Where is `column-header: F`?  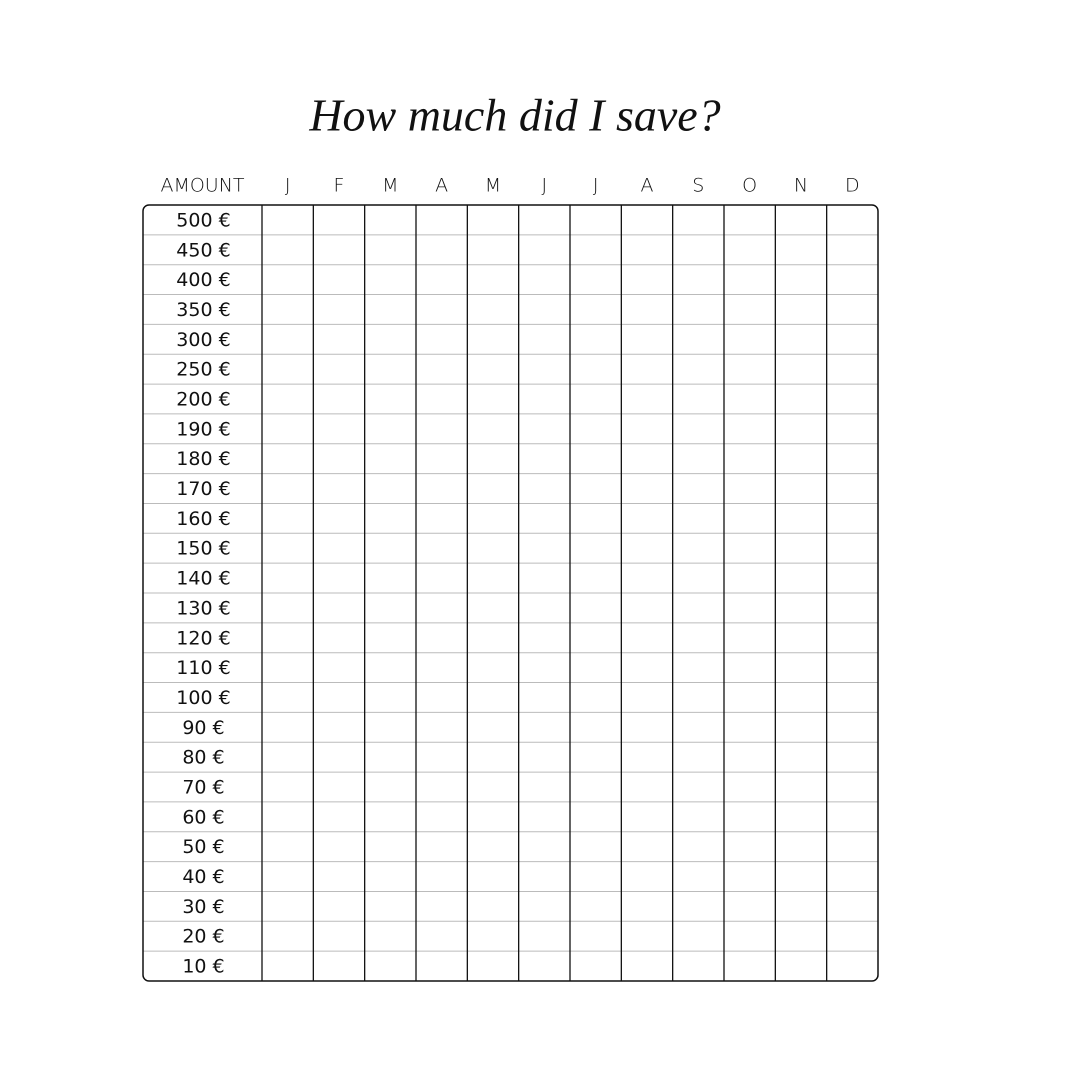 column-header: F is located at coordinates (339, 186).